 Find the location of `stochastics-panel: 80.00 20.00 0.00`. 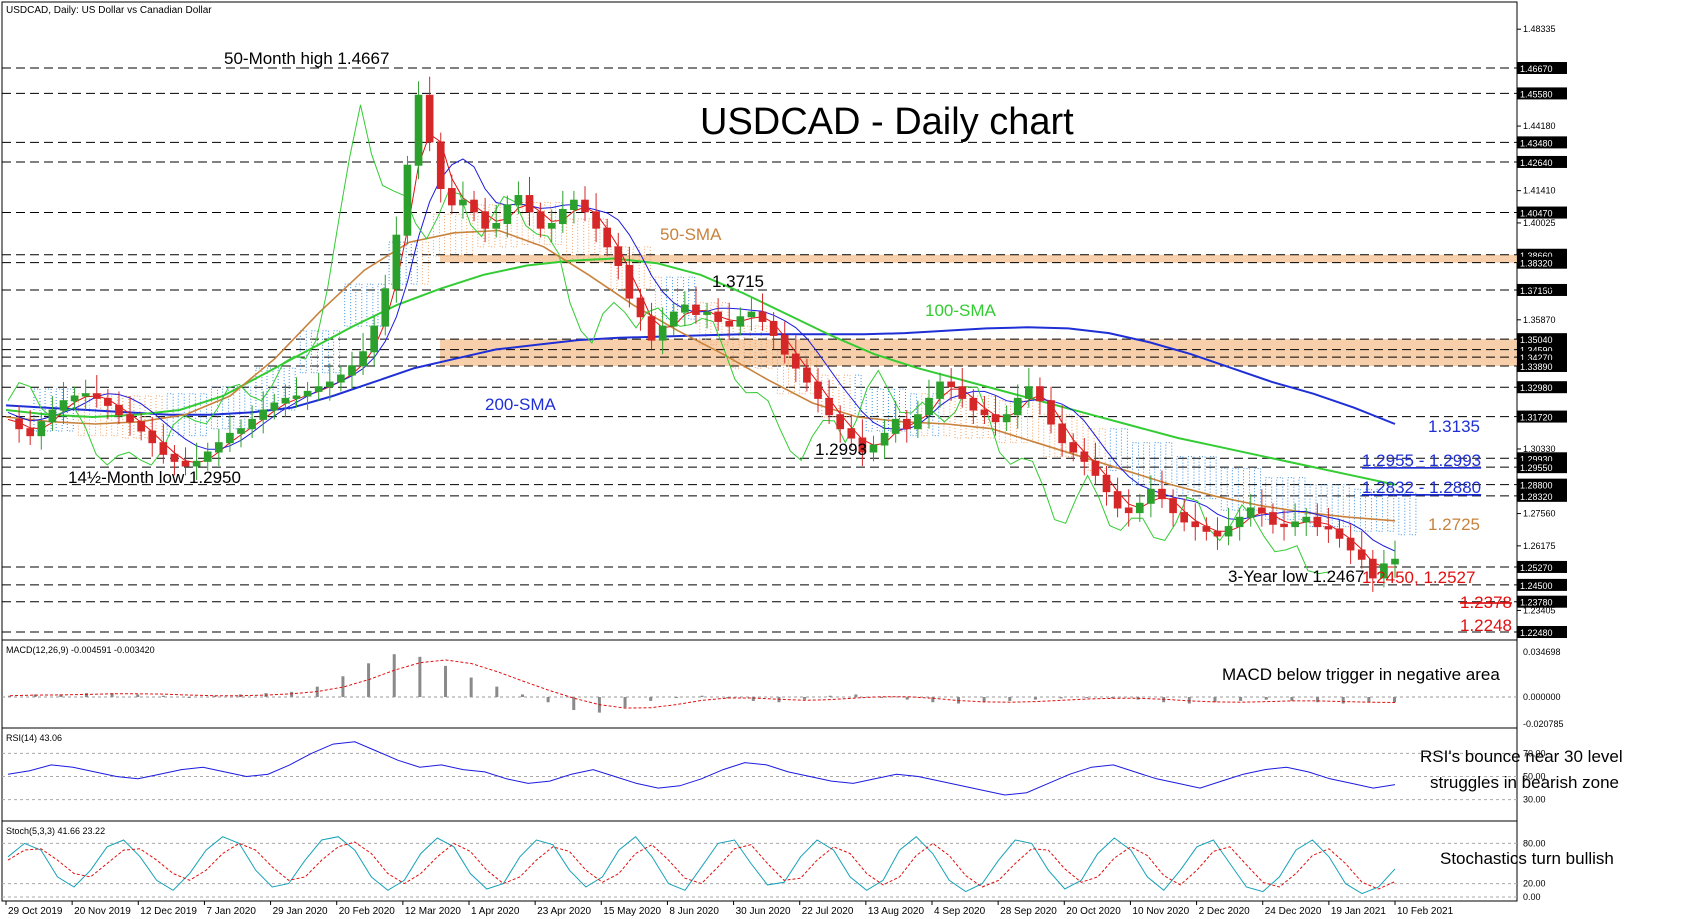

stochastics-panel: 80.00 20.00 0.00 is located at coordinates (774, 868).